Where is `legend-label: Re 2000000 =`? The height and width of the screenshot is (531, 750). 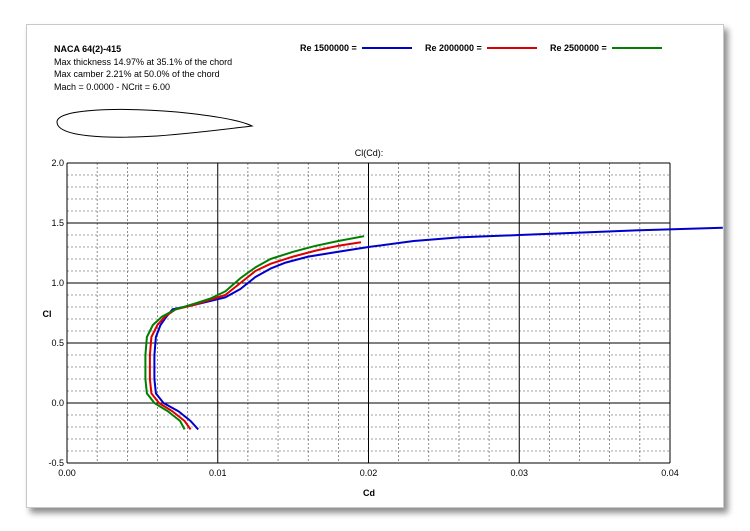
legend-label: Re 2000000 = is located at coordinates (453, 48).